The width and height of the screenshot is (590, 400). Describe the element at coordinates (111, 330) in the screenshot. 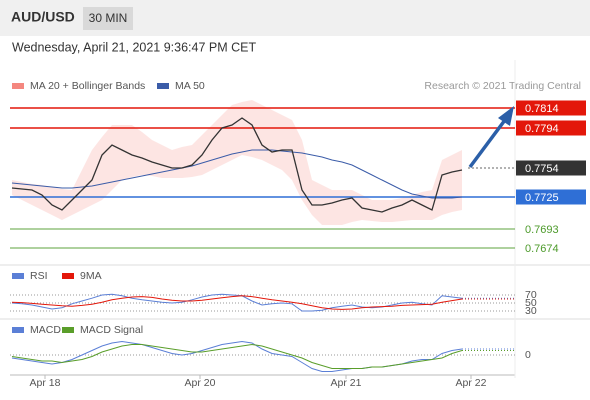

I see `legend-label: MACD Signal` at that location.